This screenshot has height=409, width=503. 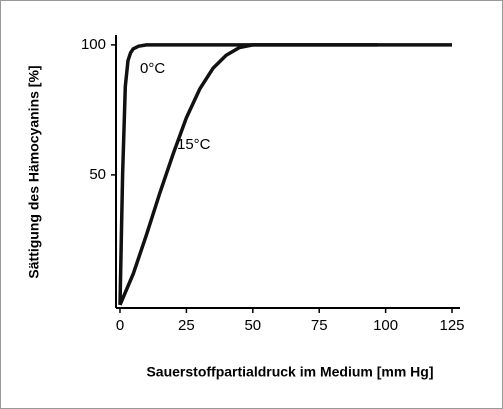 What do you see at coordinates (152, 68) in the screenshot?
I see `series-label: 0°C` at bounding box center [152, 68].